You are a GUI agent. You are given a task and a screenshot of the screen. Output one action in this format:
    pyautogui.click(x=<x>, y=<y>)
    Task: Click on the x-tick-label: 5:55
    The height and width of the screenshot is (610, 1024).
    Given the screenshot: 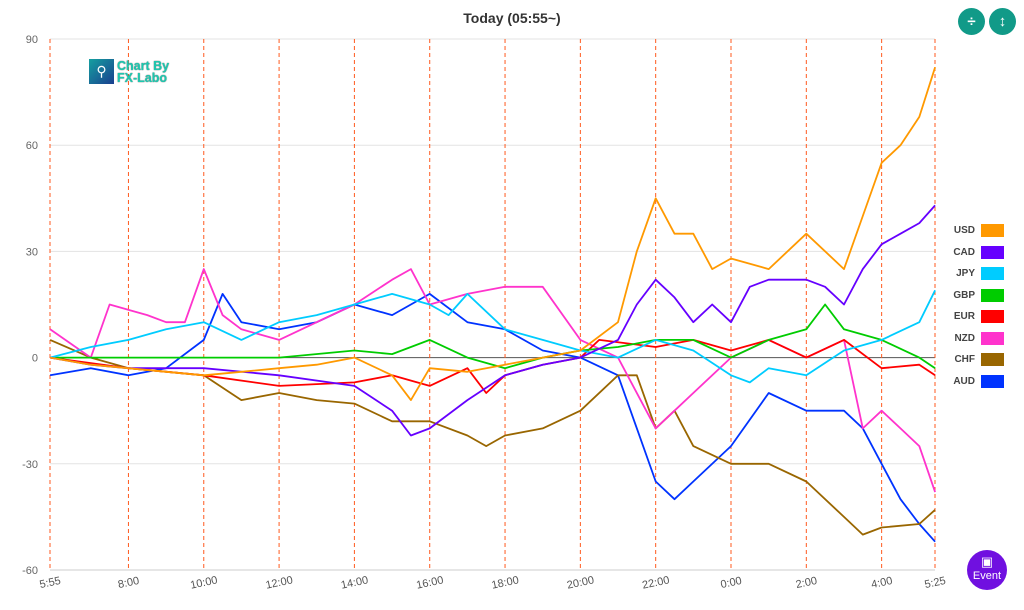 What is the action you would take?
    pyautogui.click(x=49, y=583)
    